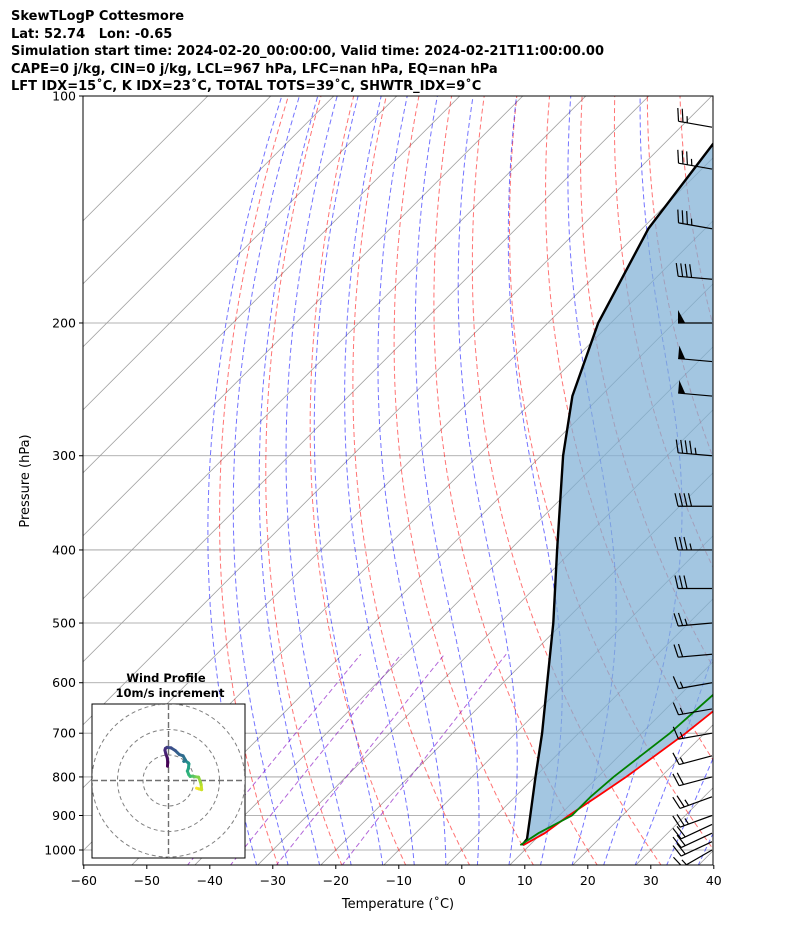 The image size is (794, 937). I want to click on location-line: Lat: 52.74 Lon: -0.65, so click(92, 34).